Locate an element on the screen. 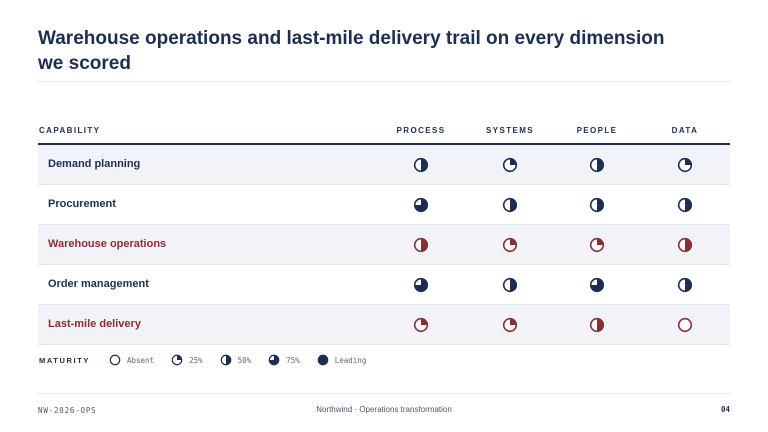 This screenshot has width=768, height=432. table-row: Procurement is located at coordinates (384, 205).